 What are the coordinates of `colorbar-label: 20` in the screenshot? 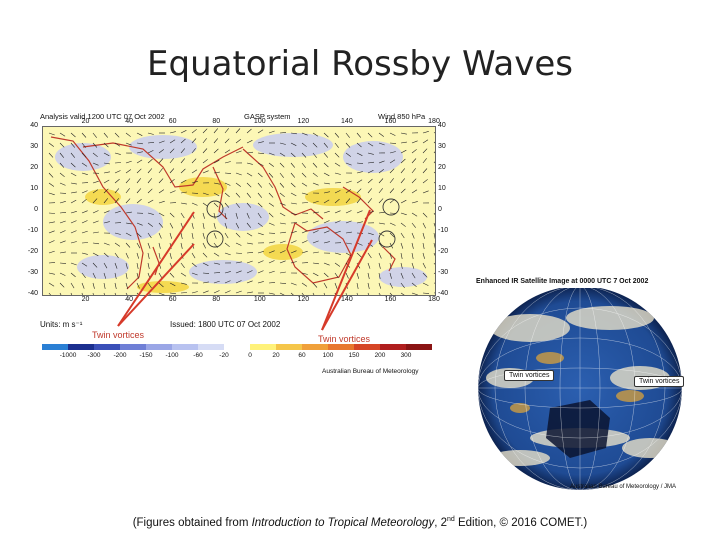 It's located at (276, 355).